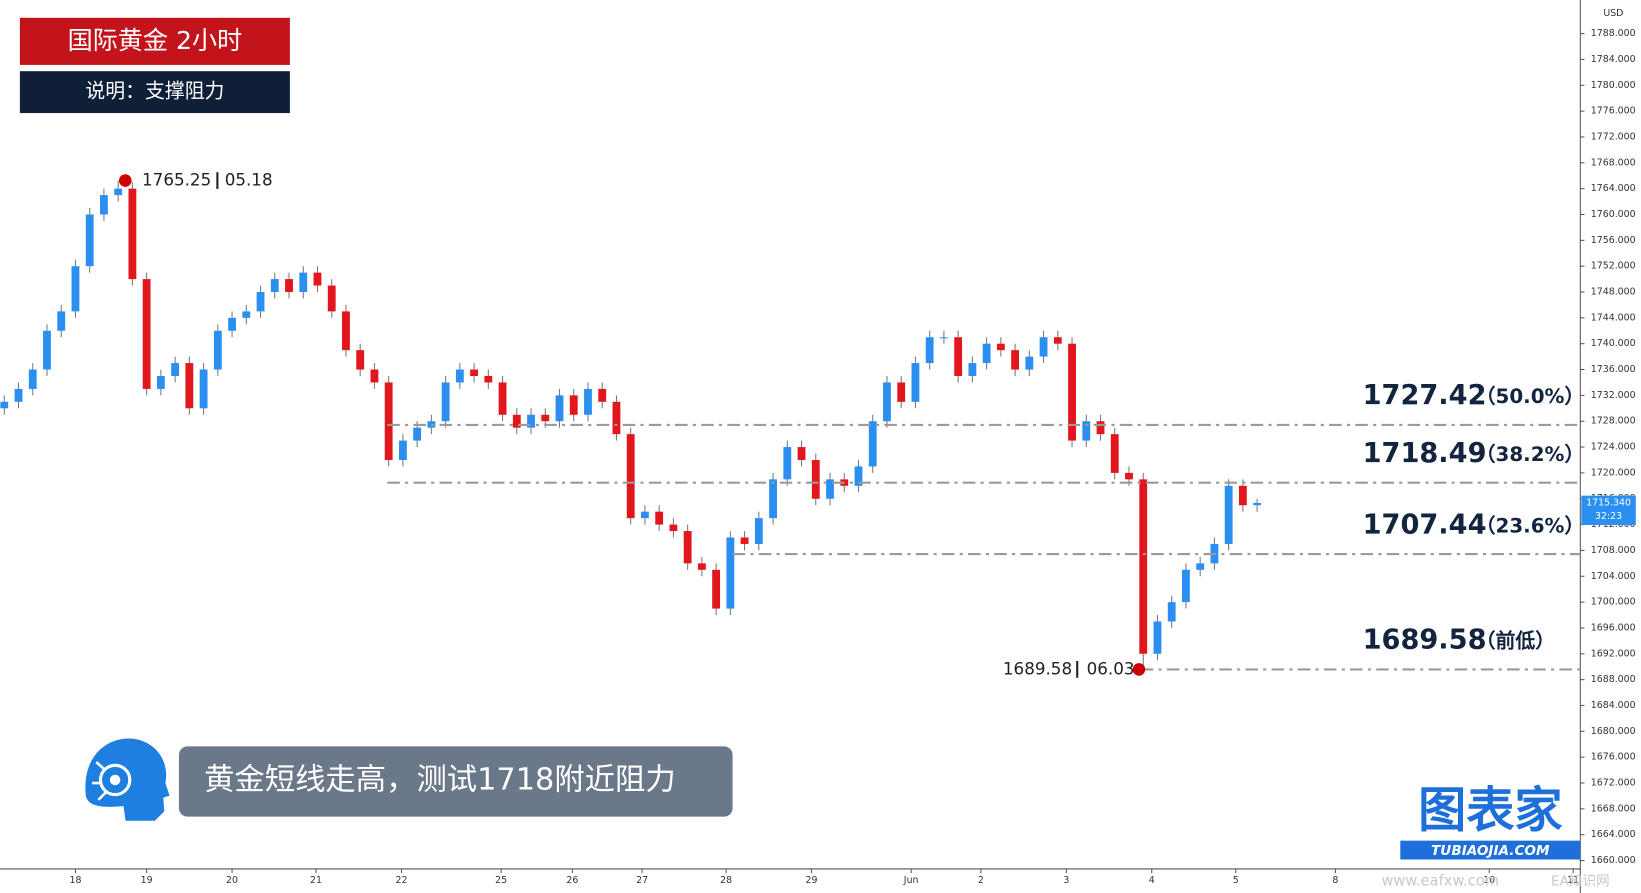  Describe the element at coordinates (726, 880) in the screenshot. I see `x-tick-label: 28` at that location.